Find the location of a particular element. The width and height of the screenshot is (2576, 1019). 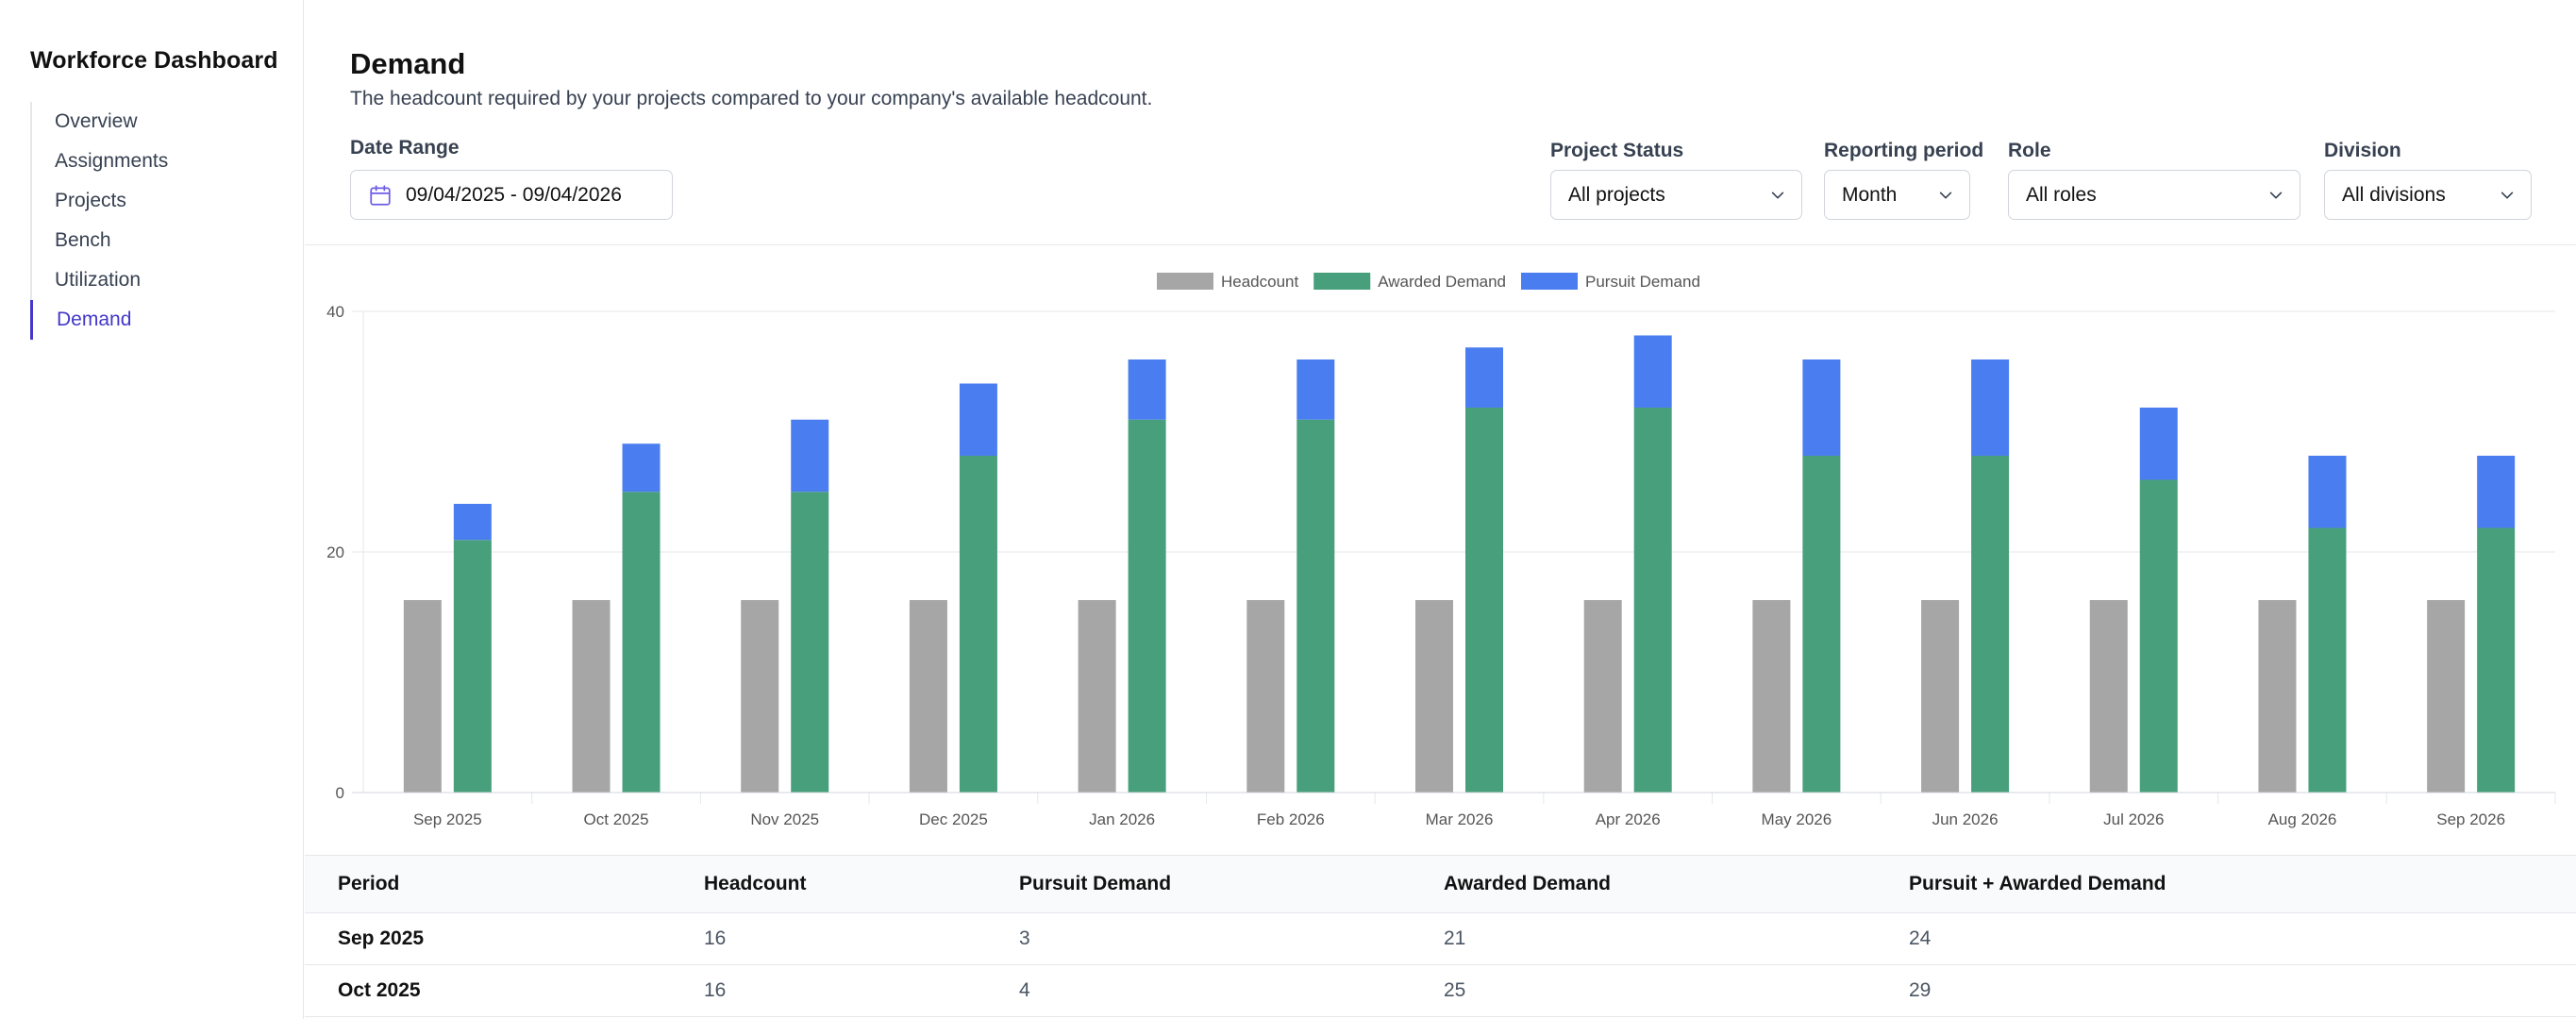

role-select: All roles is located at coordinates (2154, 195).